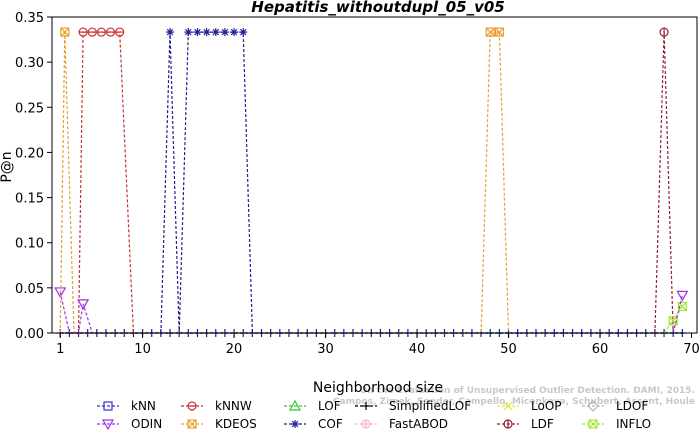 The image size is (700, 434). Describe the element at coordinates (29, 289) in the screenshot. I see `y-tick-label: 0.05` at that location.